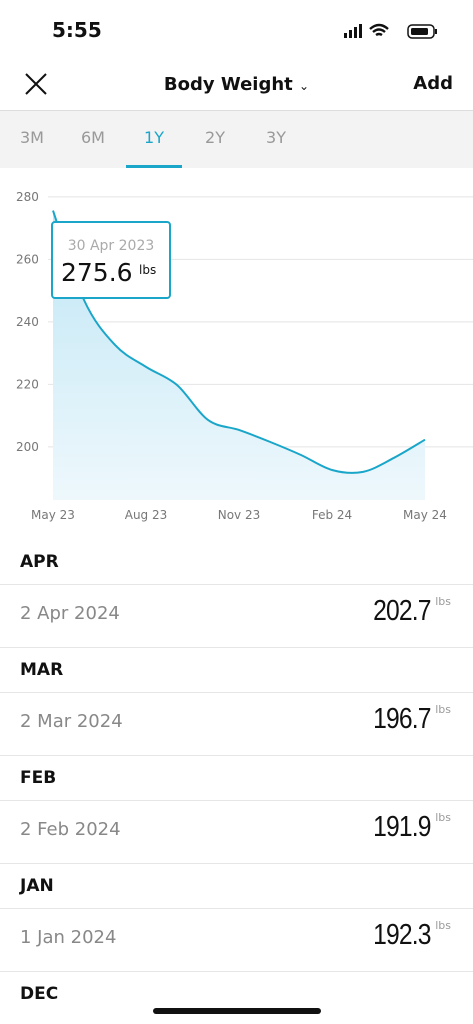 The image size is (473, 1024). Describe the element at coordinates (111, 246) in the screenshot. I see `tooltip-date: 30 Apr 2023` at that location.